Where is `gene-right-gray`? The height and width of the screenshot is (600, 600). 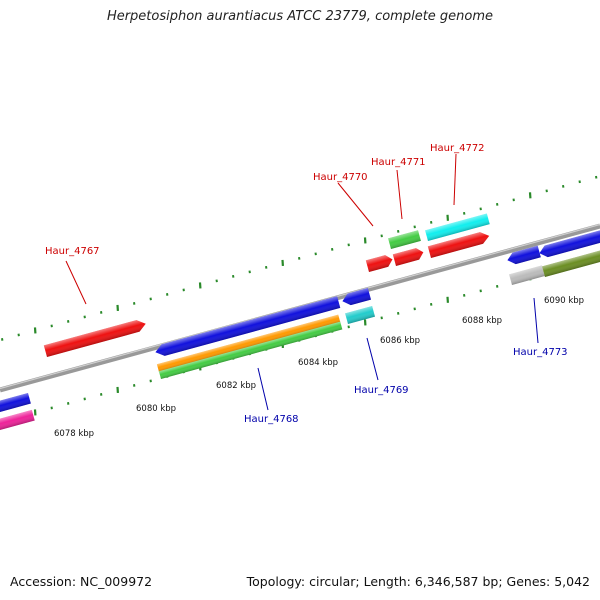
gene-right-gray is located at coordinates (527, 275).